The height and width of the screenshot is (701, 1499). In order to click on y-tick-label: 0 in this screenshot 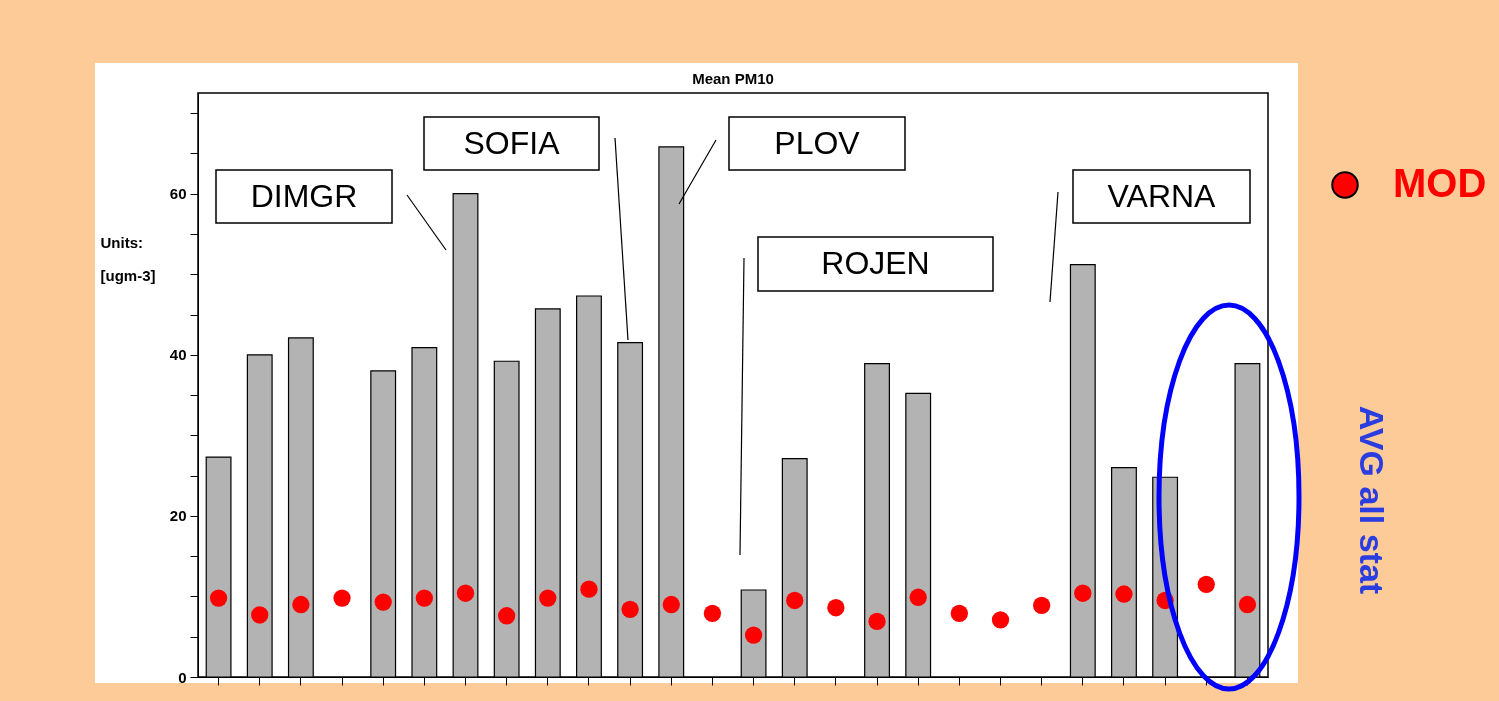, I will do `click(182, 677)`.